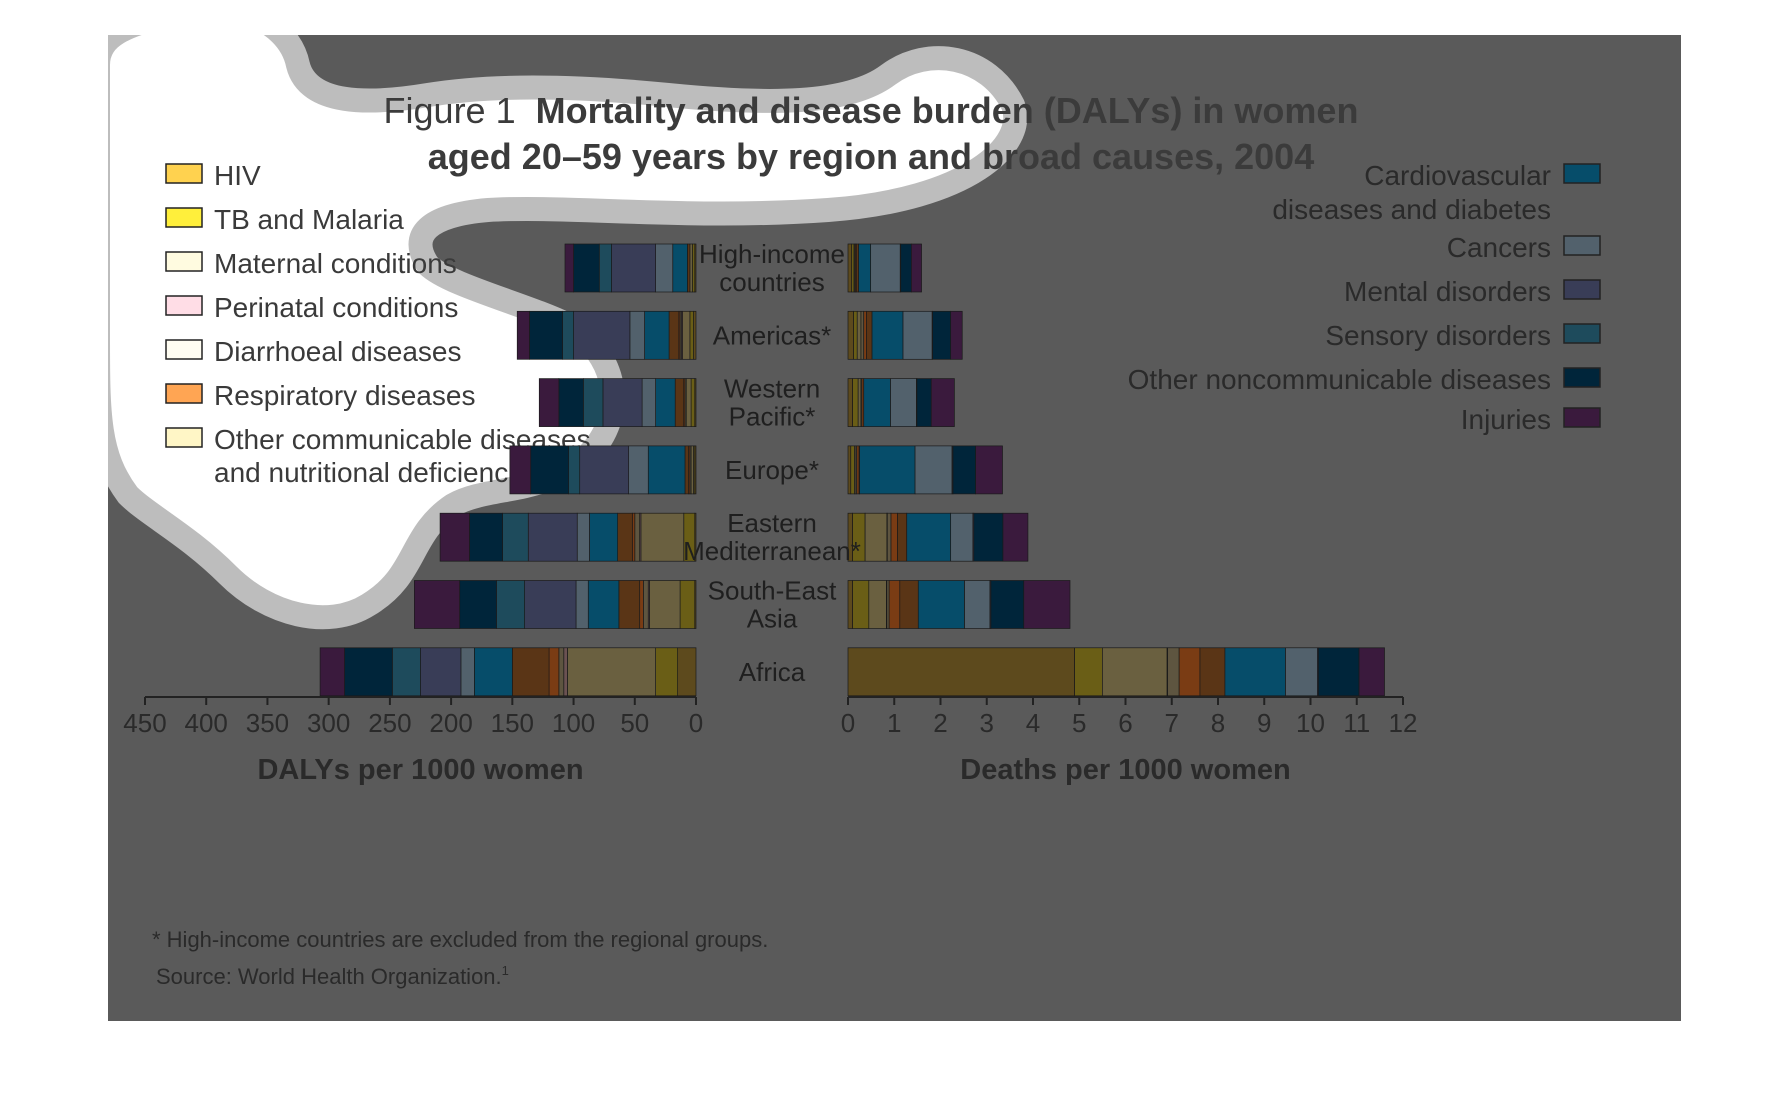  What do you see at coordinates (1411, 209) in the screenshot?
I see `legend-label: diseases and diabetes` at bounding box center [1411, 209].